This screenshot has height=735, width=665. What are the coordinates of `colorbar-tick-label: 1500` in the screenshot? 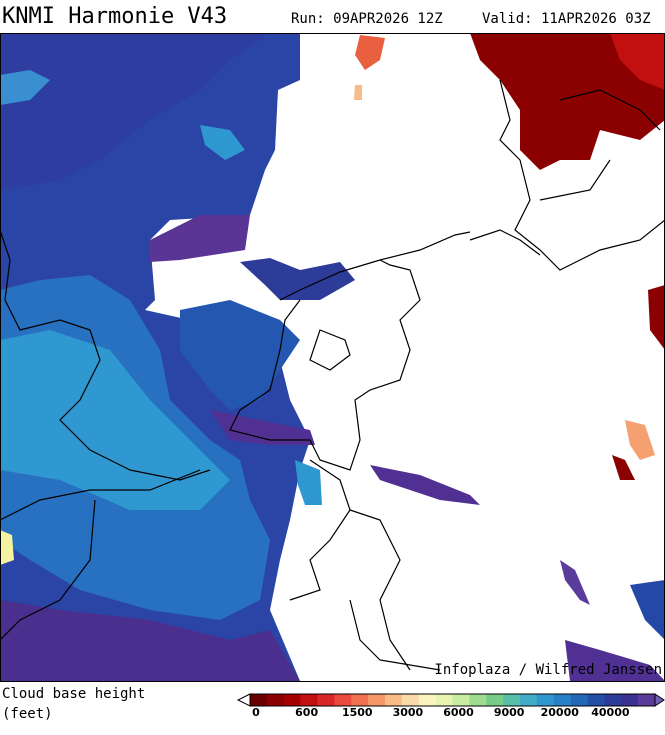 It's located at (357, 712).